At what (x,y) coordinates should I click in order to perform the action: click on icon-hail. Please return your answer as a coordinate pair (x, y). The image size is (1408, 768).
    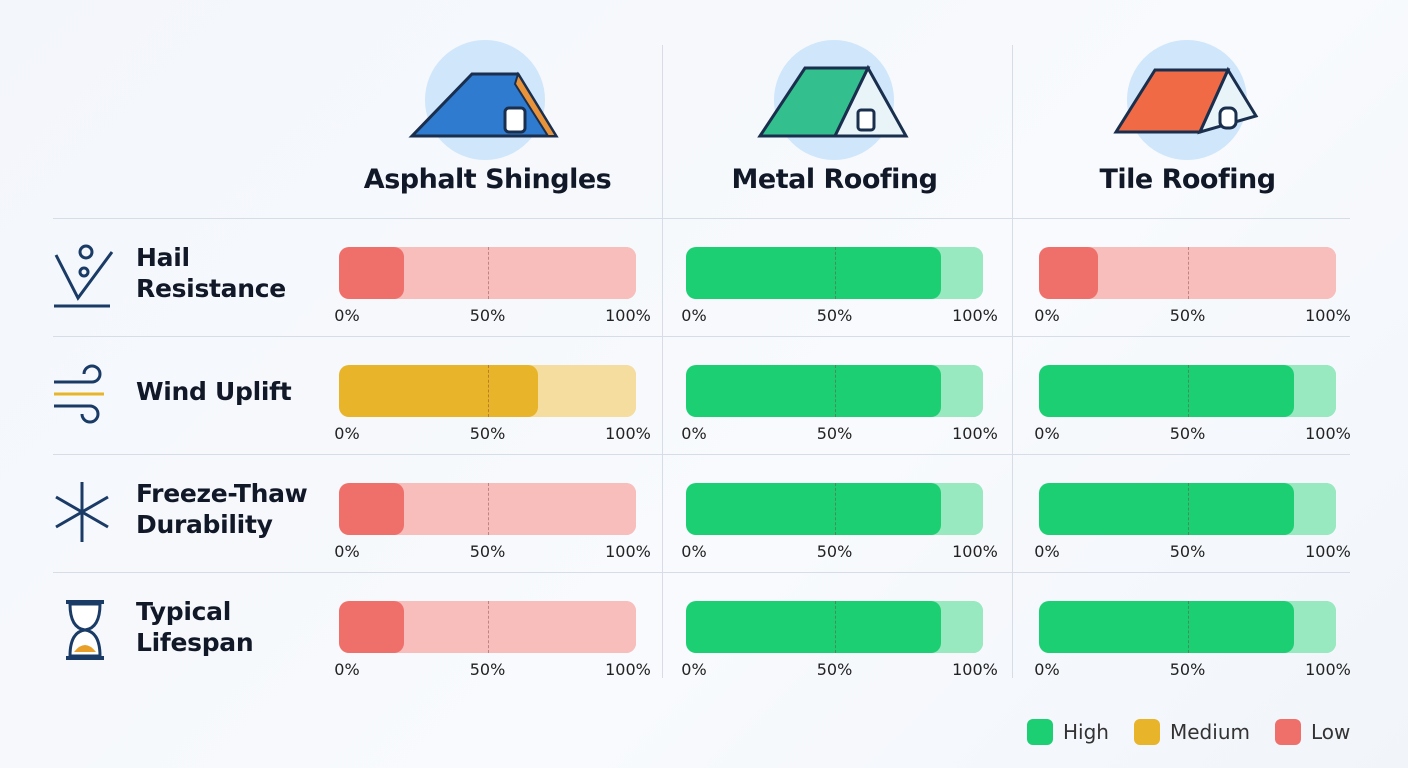
    Looking at the image, I should click on (84, 276).